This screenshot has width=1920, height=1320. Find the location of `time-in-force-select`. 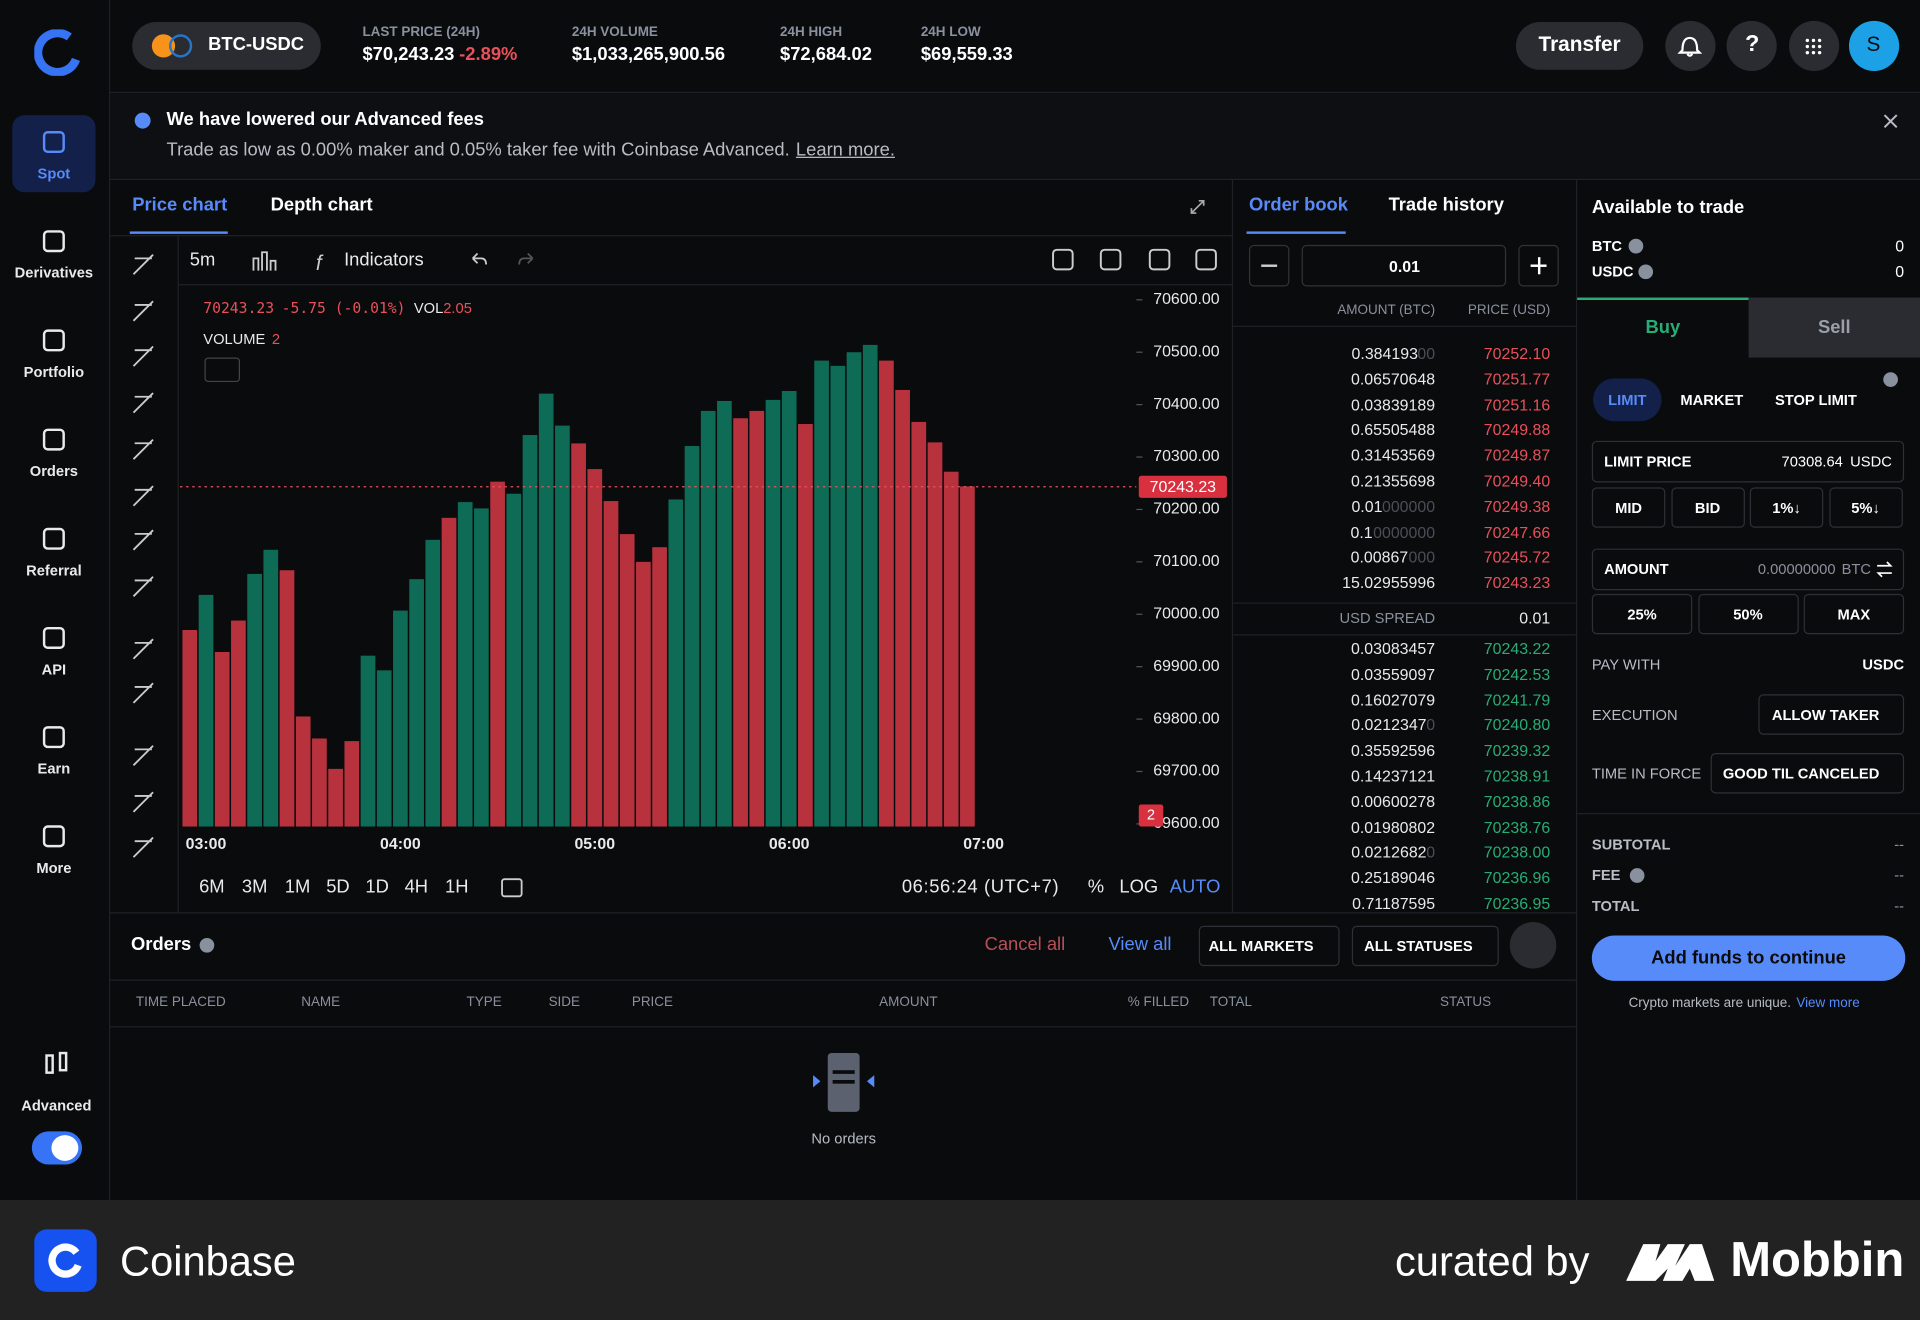

time-in-force-select is located at coordinates (1807, 773).